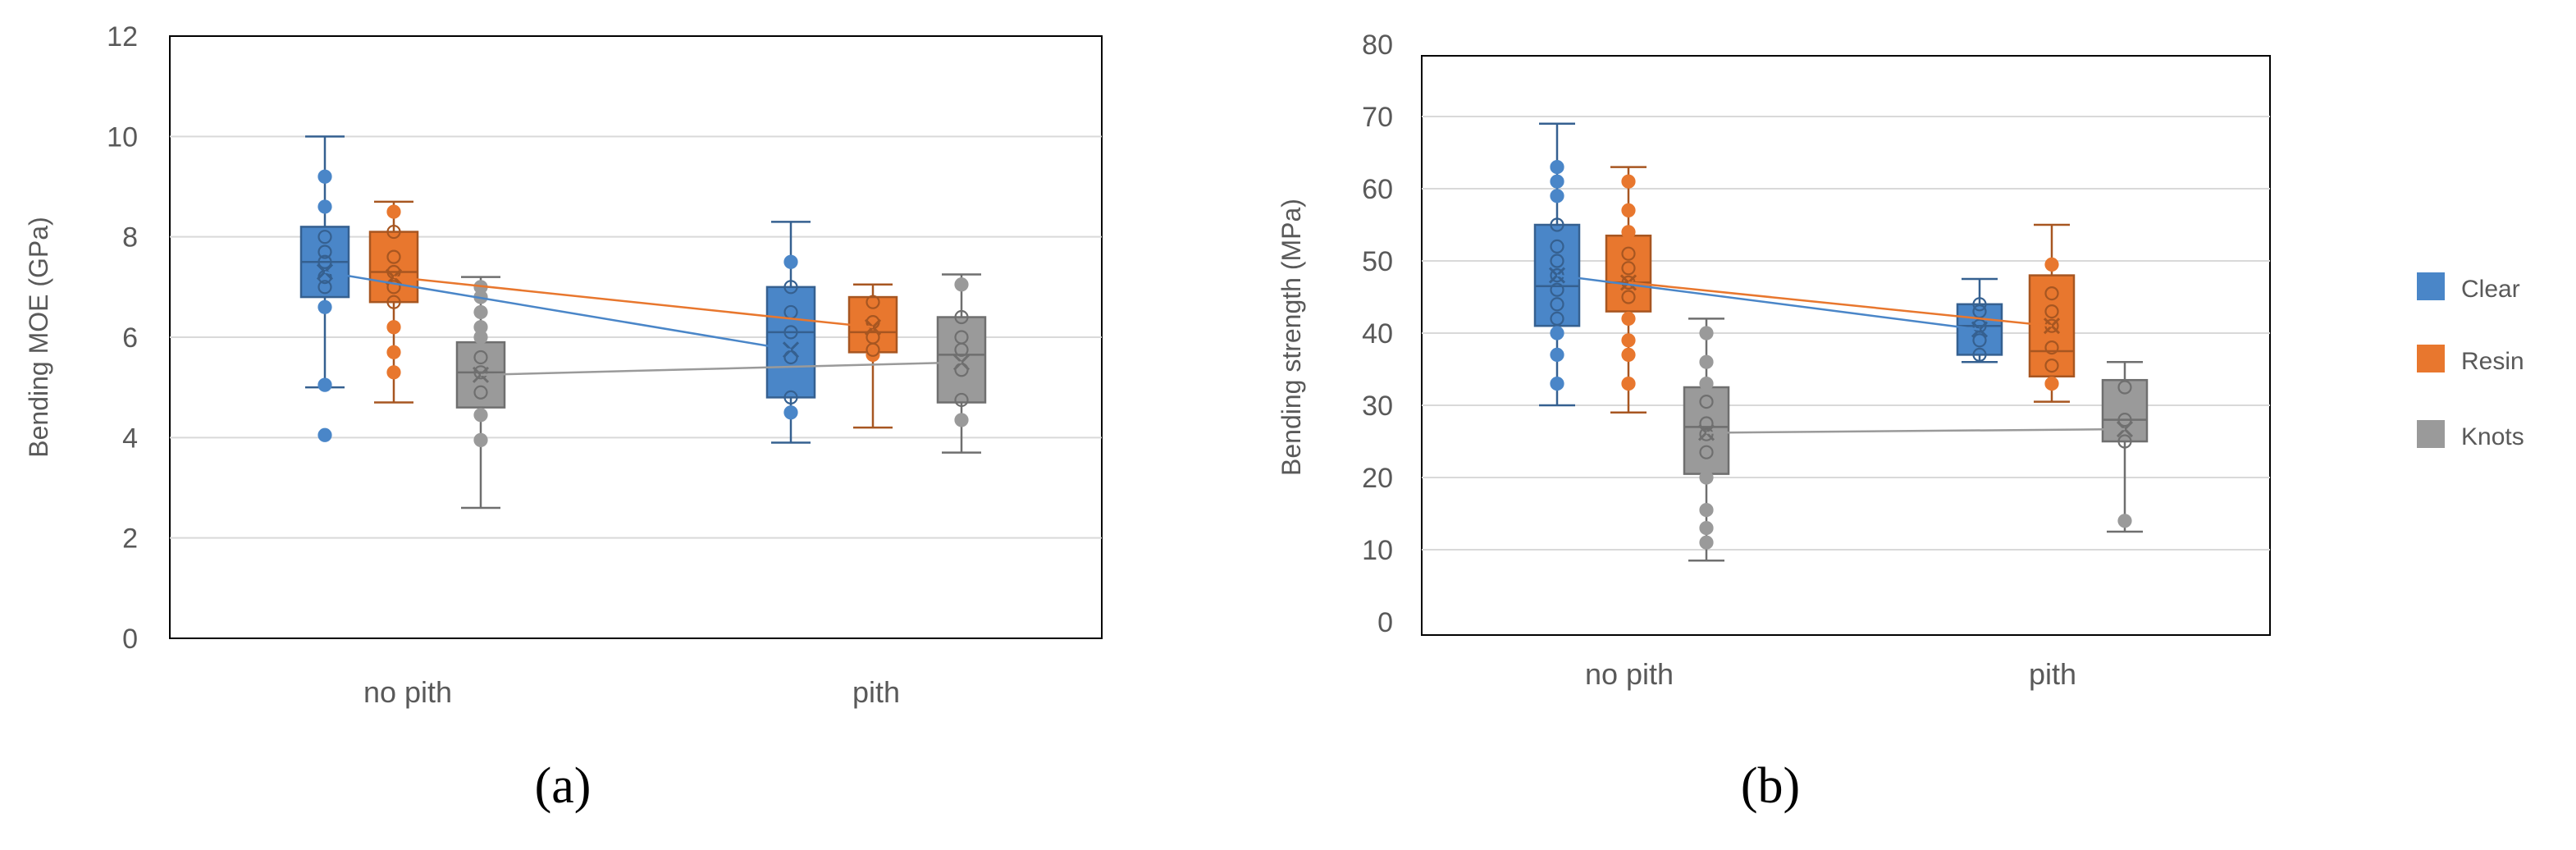 The image size is (2576, 850). Describe the element at coordinates (130, 338) in the screenshot. I see `y-tick-label-6: 6` at that location.